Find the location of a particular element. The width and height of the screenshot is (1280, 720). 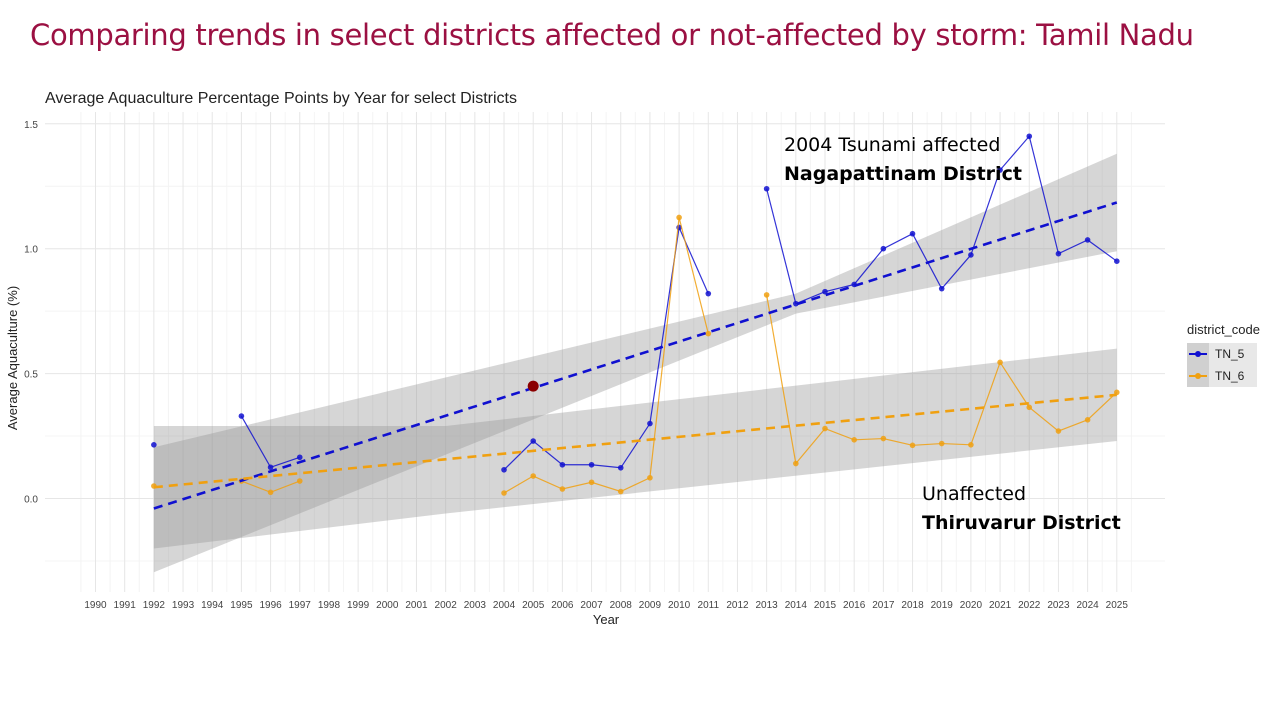

unaffected-annotation-line1: Unaffected is located at coordinates (974, 494).